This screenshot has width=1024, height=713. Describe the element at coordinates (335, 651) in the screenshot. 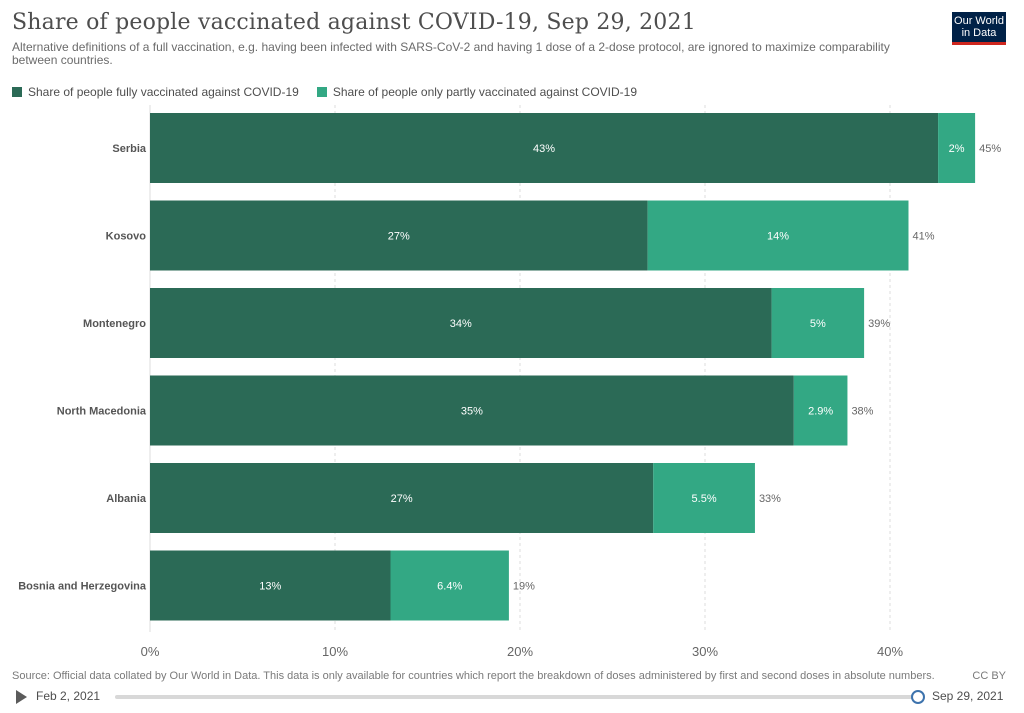

I see `x-tick-label: 10%` at that location.